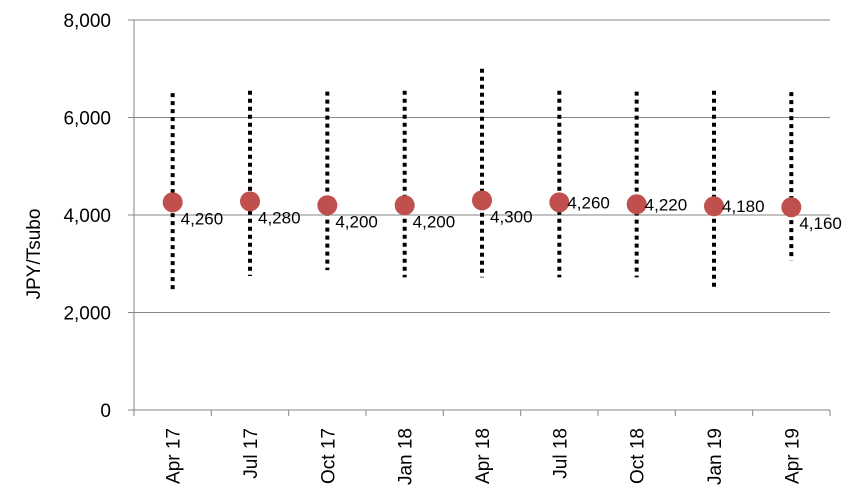 This screenshot has width=852, height=496. What do you see at coordinates (87, 314) in the screenshot?
I see `y-tick-label: 2,000` at bounding box center [87, 314].